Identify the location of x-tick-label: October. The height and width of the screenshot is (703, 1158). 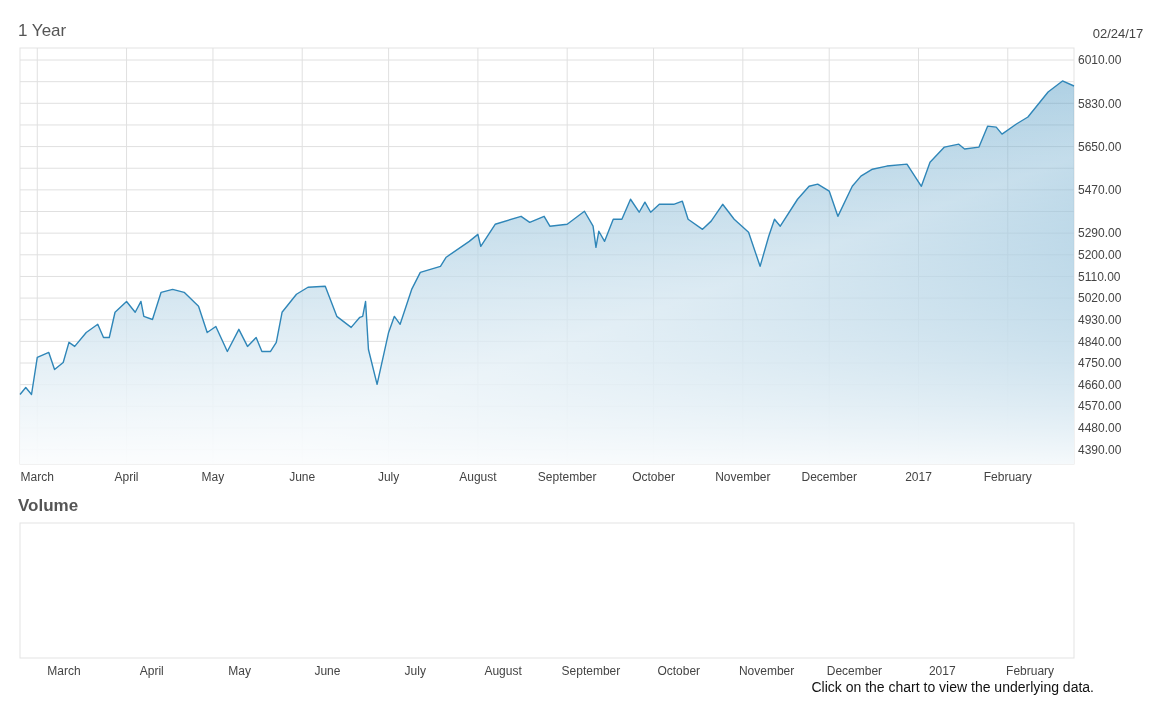
(653, 477).